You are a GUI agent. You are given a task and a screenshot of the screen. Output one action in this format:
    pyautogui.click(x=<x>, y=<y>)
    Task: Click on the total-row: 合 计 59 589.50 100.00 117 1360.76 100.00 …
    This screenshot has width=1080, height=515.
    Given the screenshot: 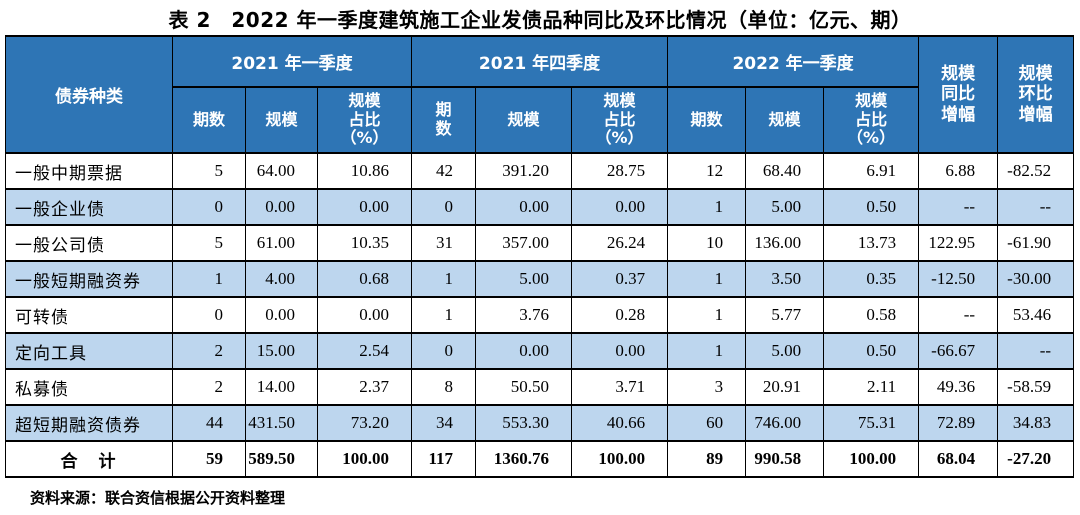 What is the action you would take?
    pyautogui.click(x=540, y=459)
    